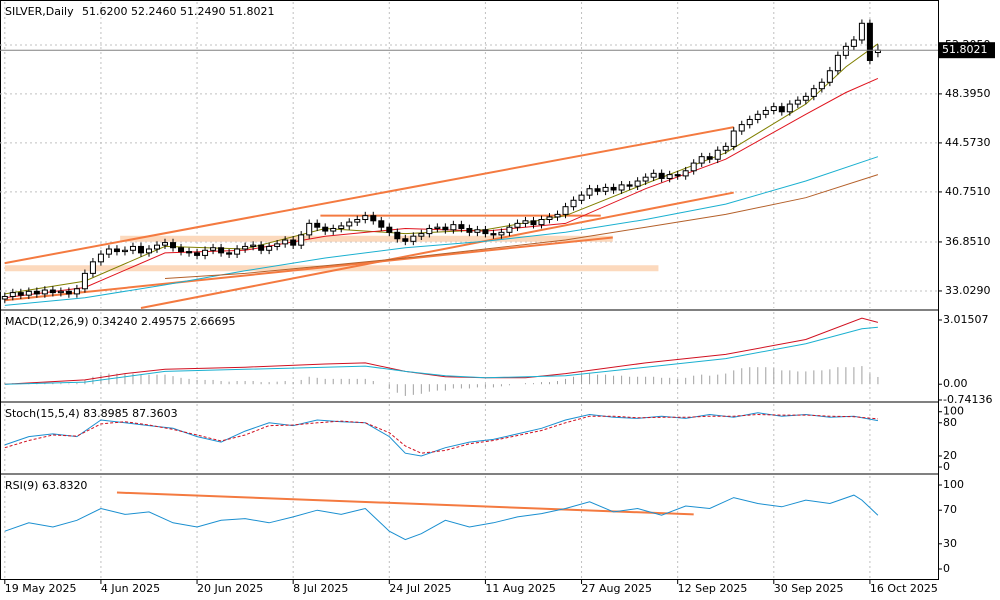 The image size is (1000, 600). What do you see at coordinates (968, 191) in the screenshot?
I see `y-tick-label: 40.7510` at bounding box center [968, 191].